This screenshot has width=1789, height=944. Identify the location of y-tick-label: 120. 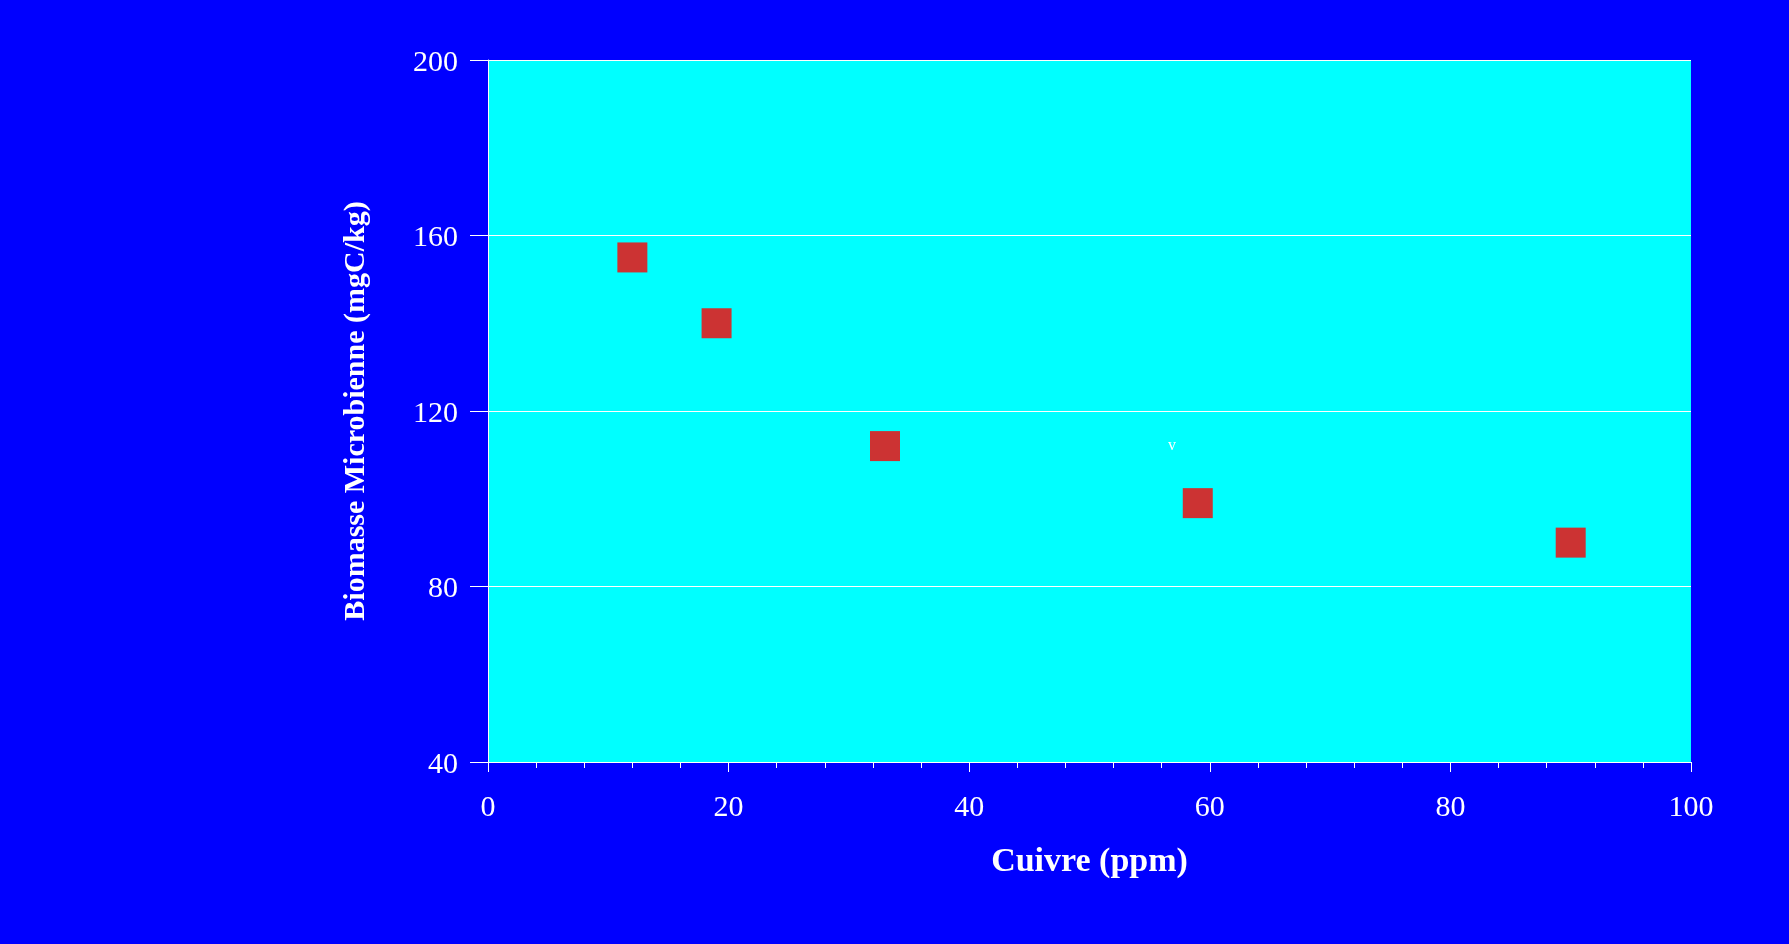
(435, 411).